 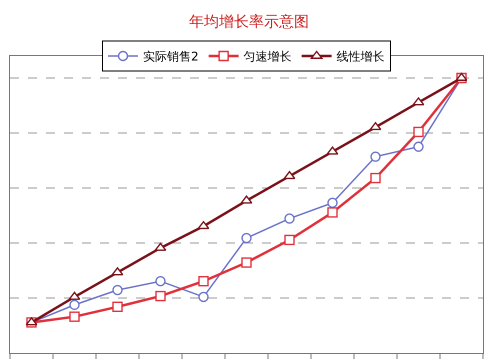 I want to click on legend-label: 匀速增长, so click(x=268, y=57).